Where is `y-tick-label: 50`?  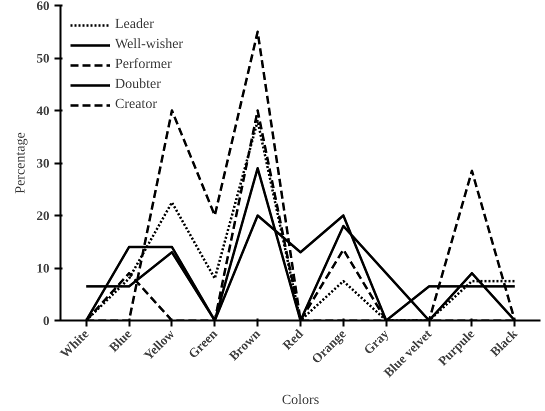
y-tick-label: 50 is located at coordinates (43, 58).